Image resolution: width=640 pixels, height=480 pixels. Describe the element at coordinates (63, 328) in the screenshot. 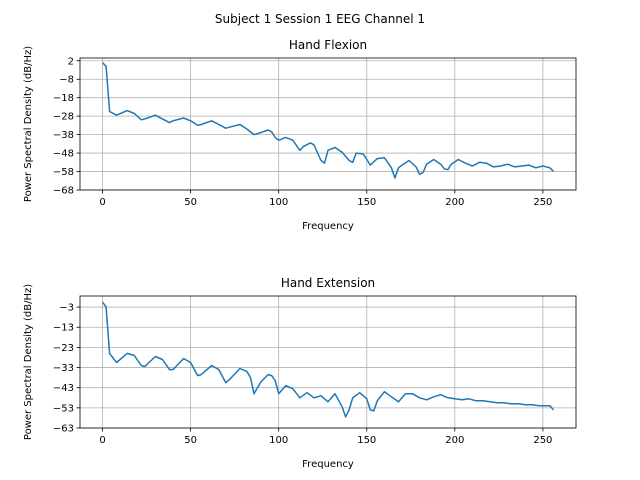

I see `y-tick-label: −13` at that location.